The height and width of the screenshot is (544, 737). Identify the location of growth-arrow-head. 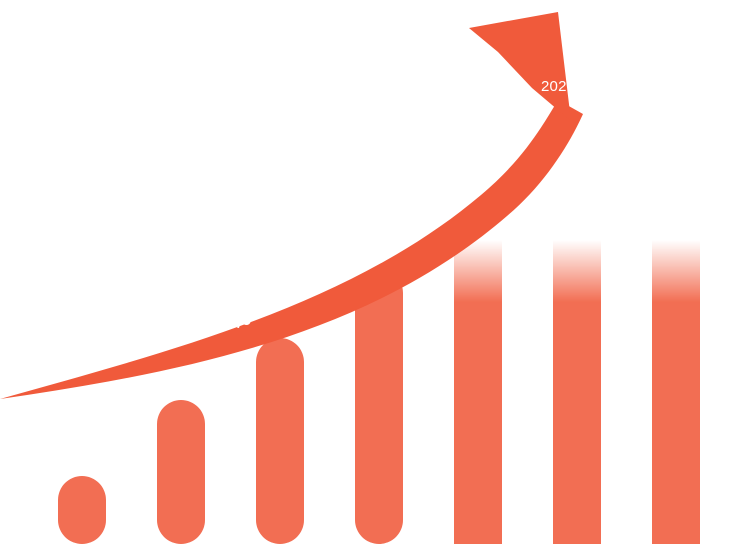
(520, 66).